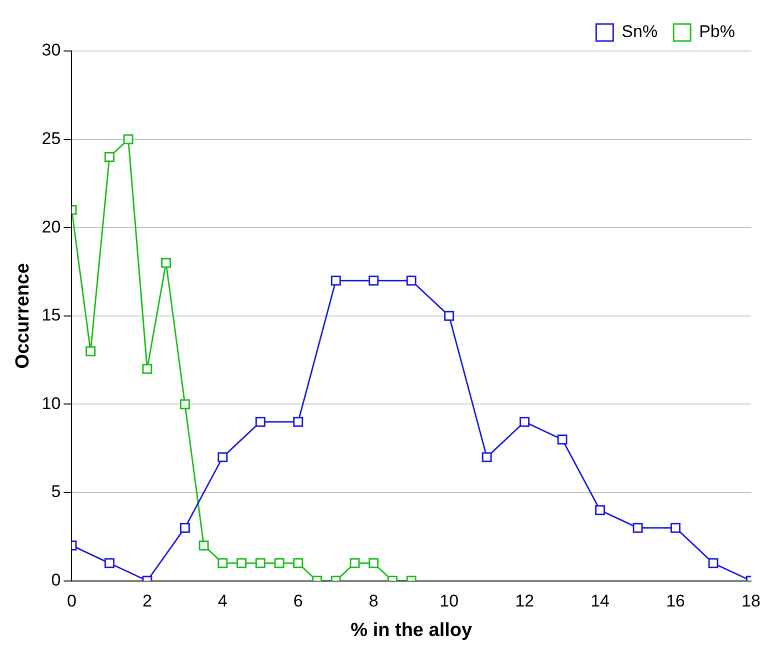 The height and width of the screenshot is (654, 773). What do you see at coordinates (51, 50) in the screenshot?
I see `y-tick-label: 30` at bounding box center [51, 50].